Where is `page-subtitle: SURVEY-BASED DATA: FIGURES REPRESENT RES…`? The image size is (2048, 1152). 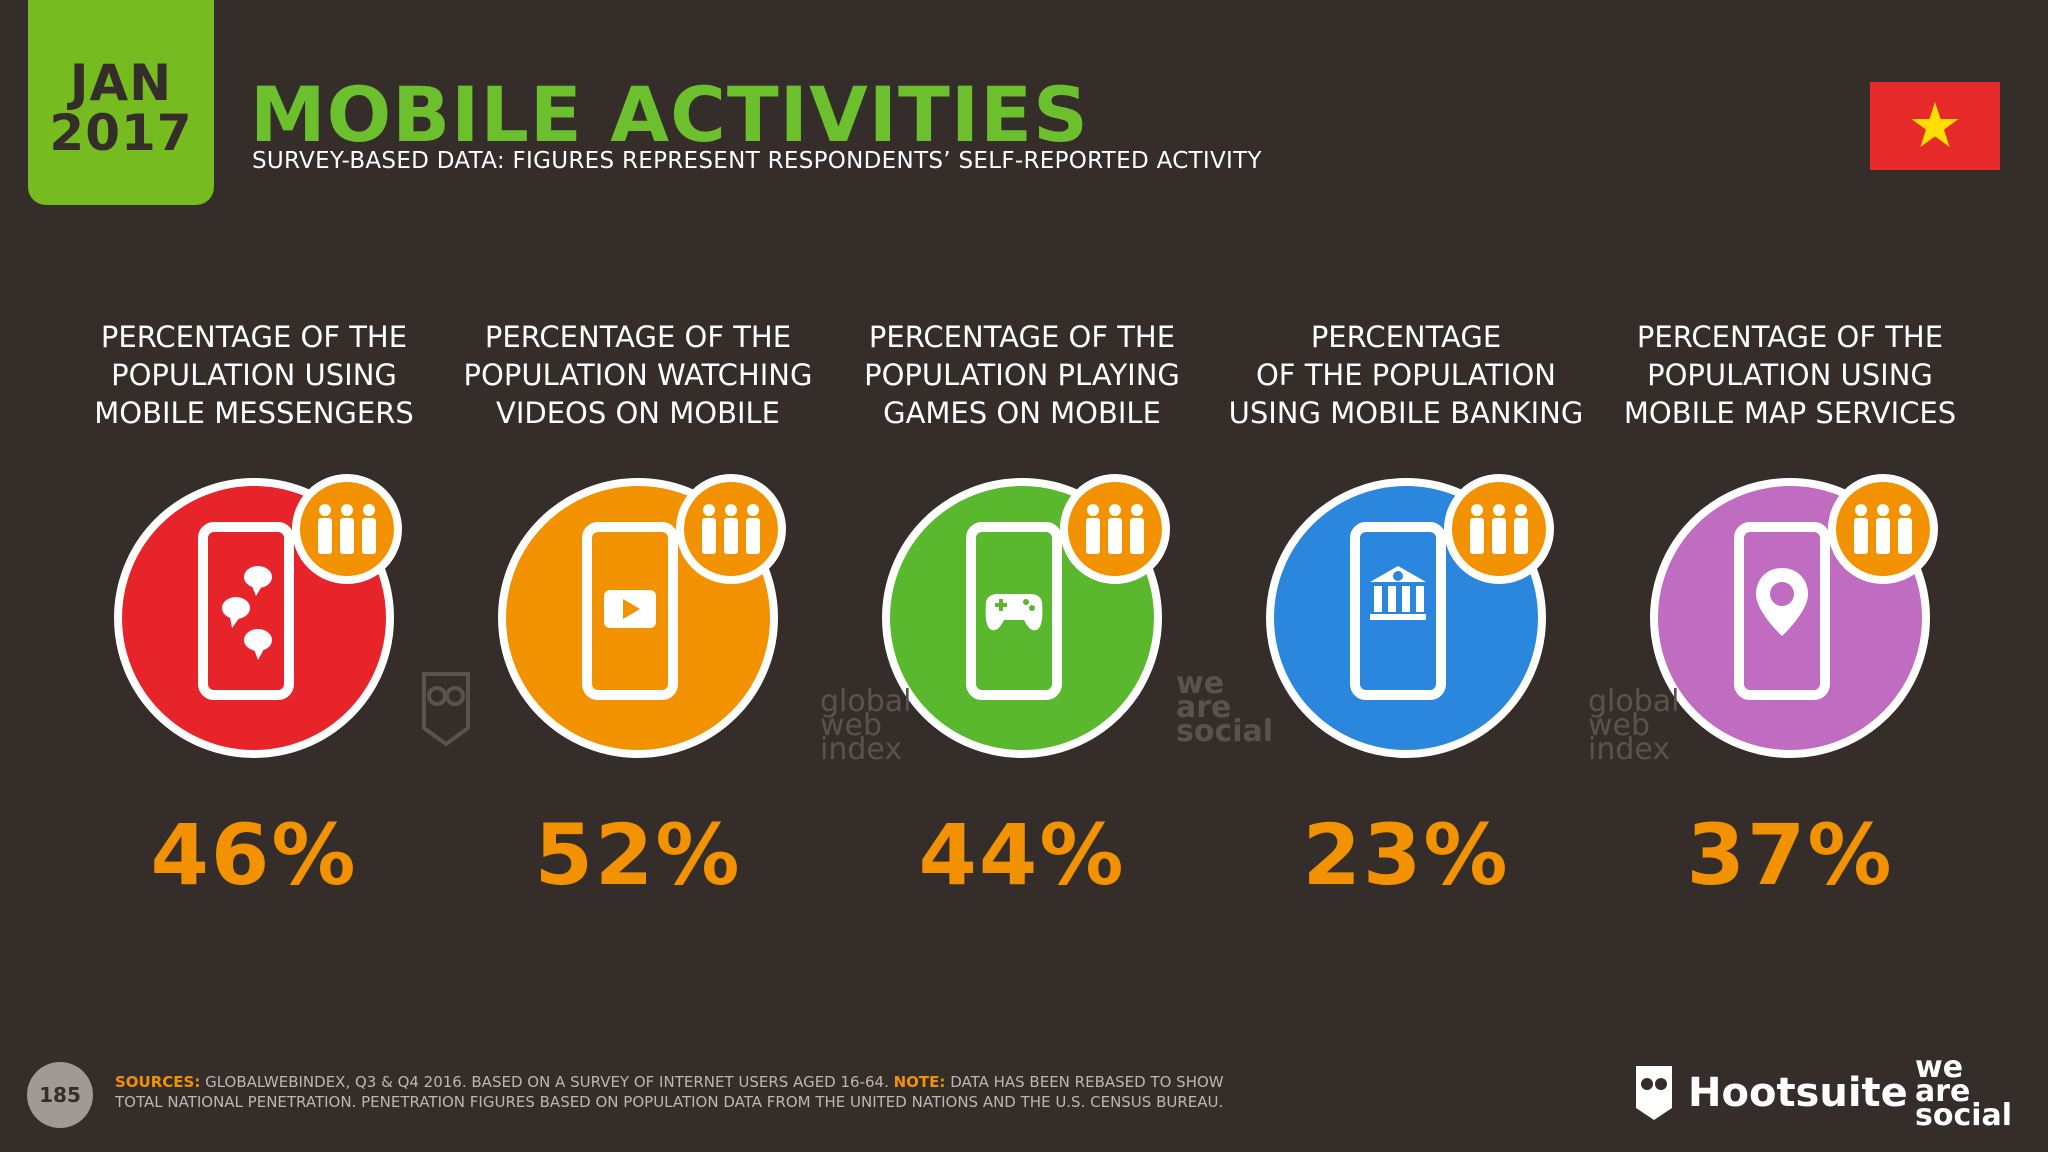
page-subtitle: SURVEY-BASED DATA: FIGURES REPRESENT RES… is located at coordinates (757, 161).